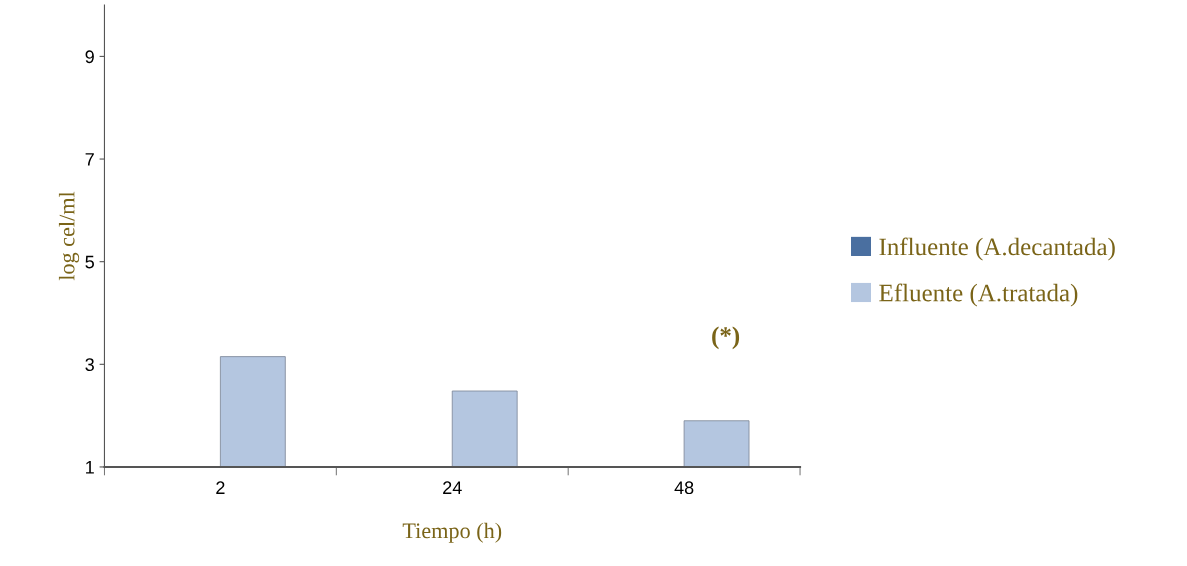 Image resolution: width=1187 pixels, height=566 pixels. What do you see at coordinates (684, 488) in the screenshot?
I see `x-tick-label: 48` at bounding box center [684, 488].